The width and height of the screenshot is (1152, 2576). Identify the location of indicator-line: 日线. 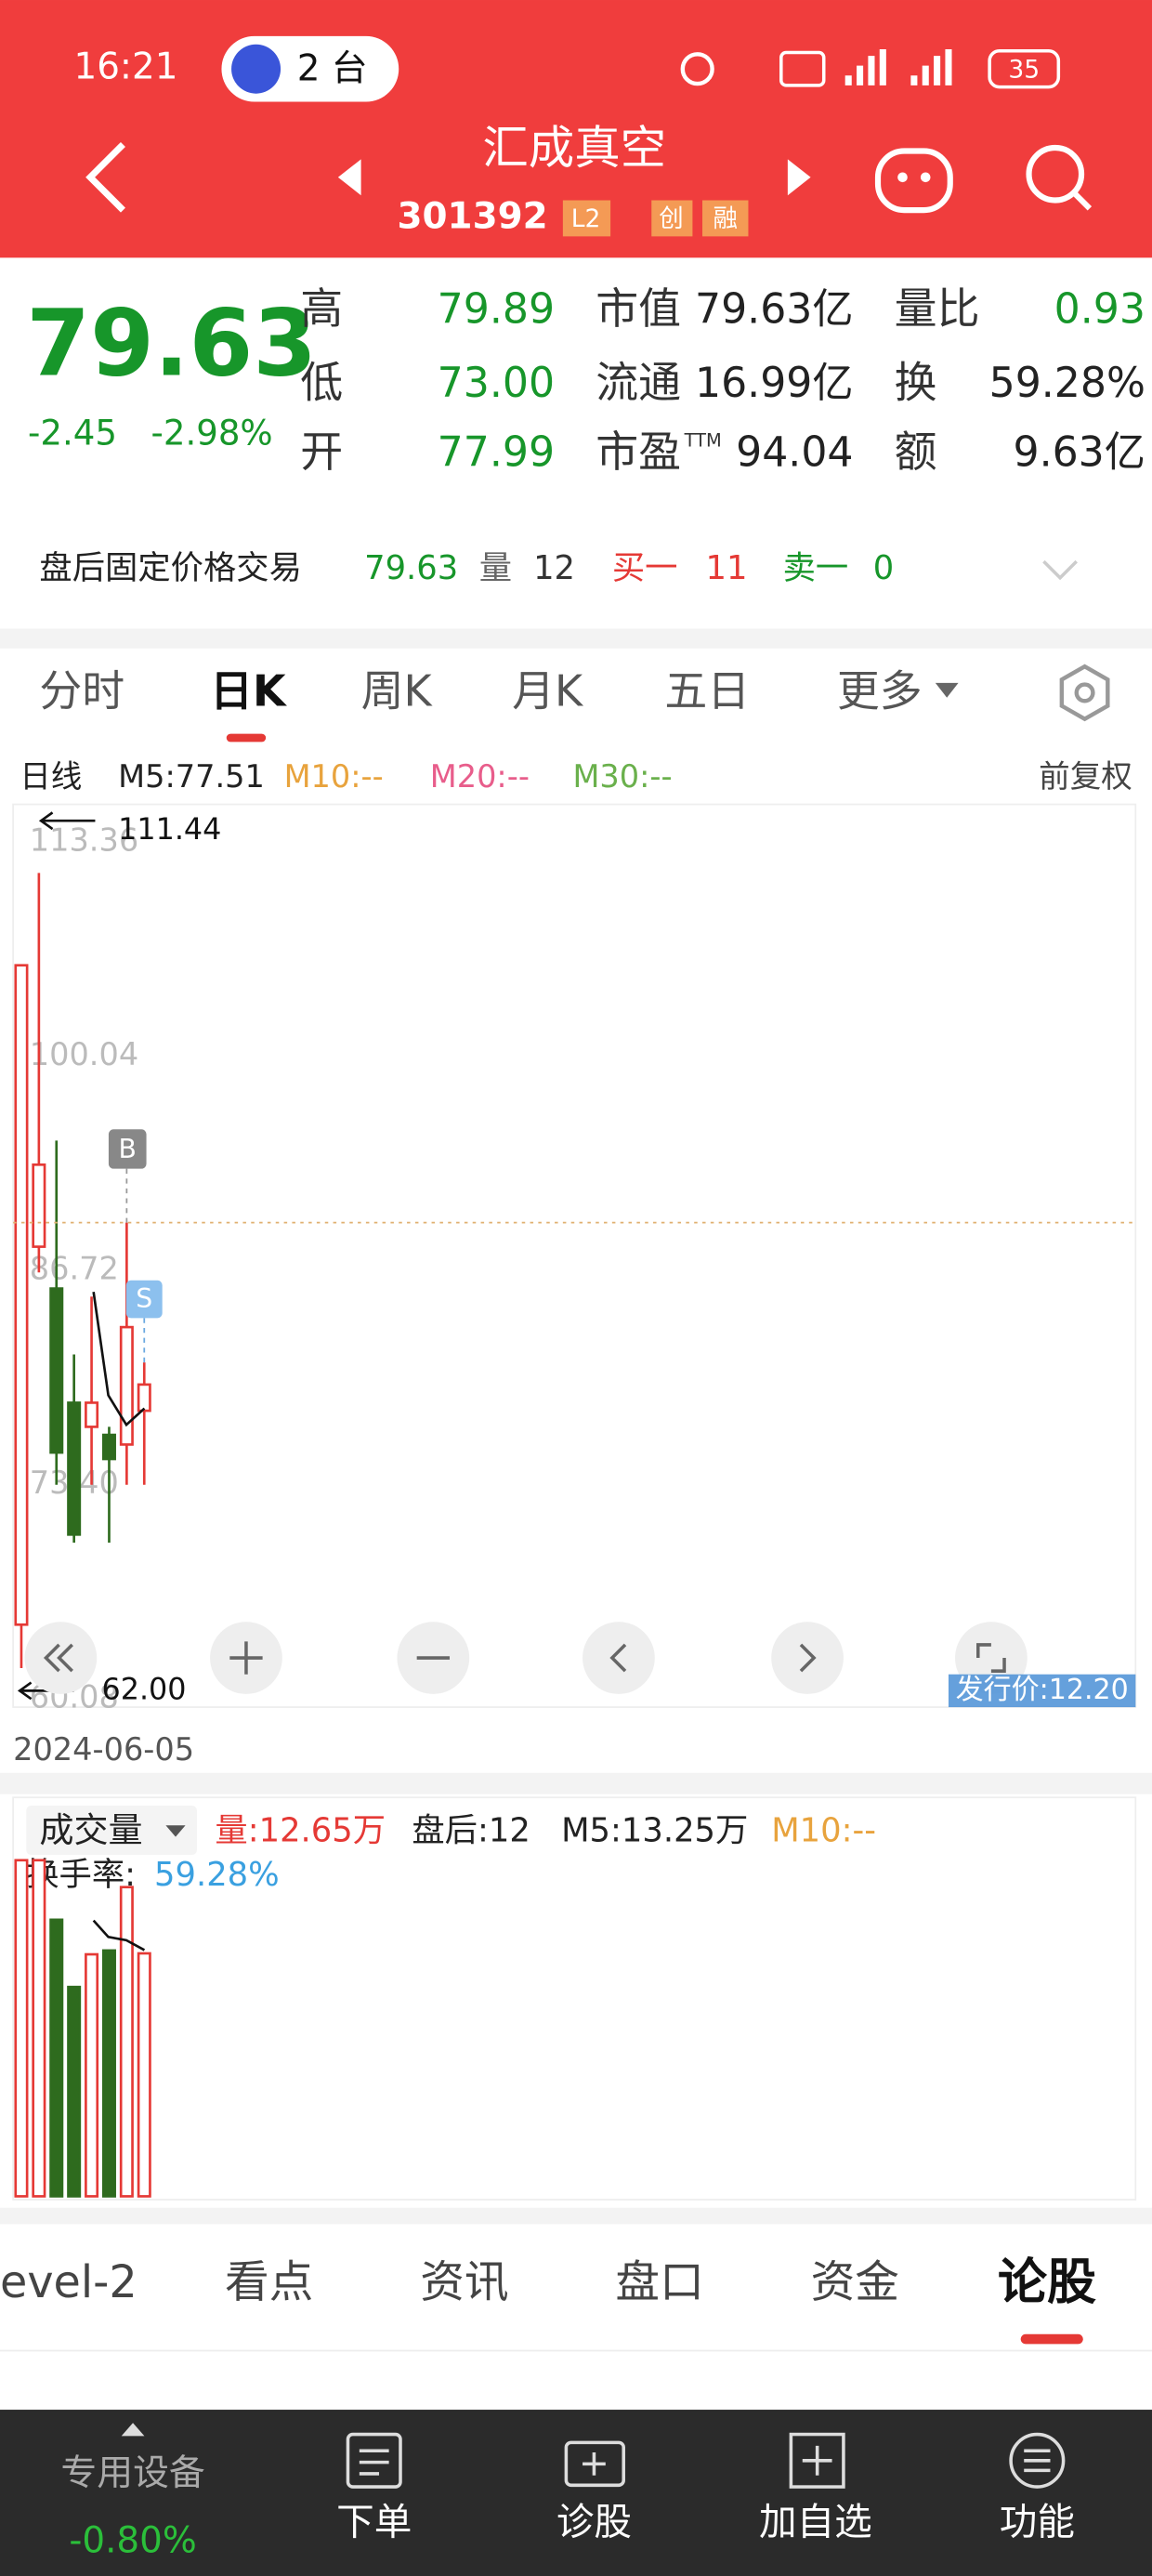
(51, 776).